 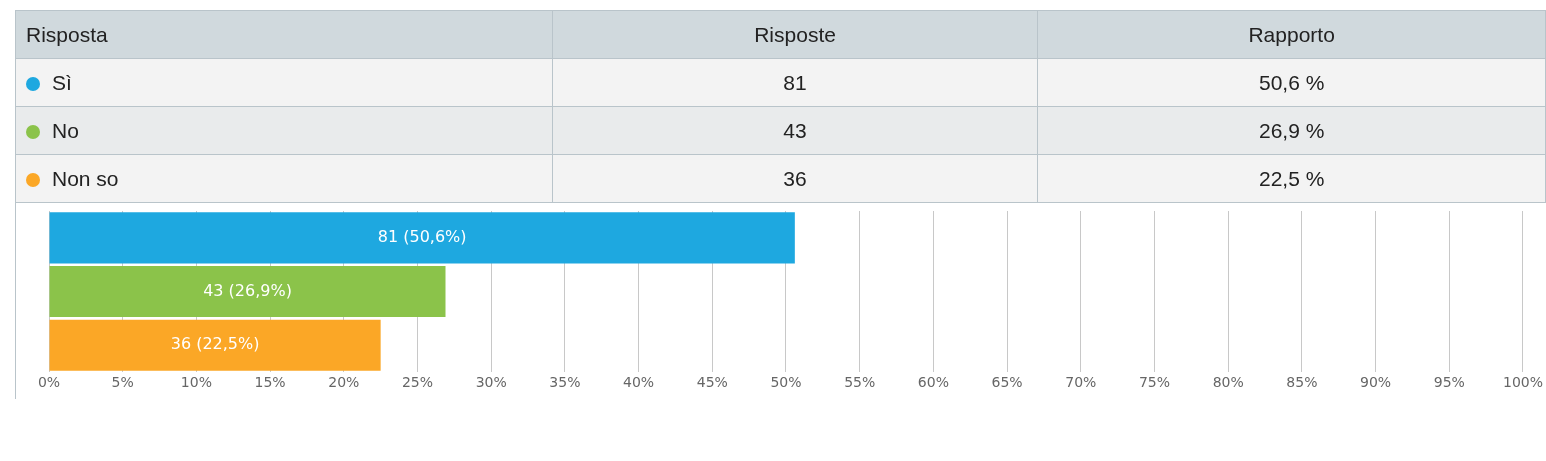 What do you see at coordinates (491, 382) in the screenshot?
I see `x-tick-label: 30%` at bounding box center [491, 382].